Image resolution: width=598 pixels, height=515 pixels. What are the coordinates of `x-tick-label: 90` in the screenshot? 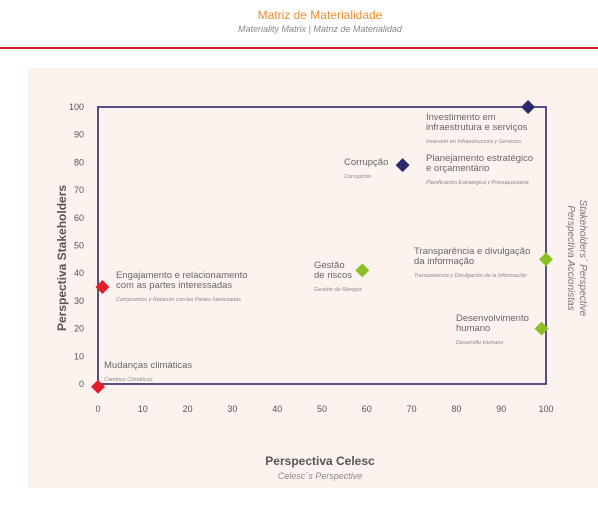 It's located at (501, 409).